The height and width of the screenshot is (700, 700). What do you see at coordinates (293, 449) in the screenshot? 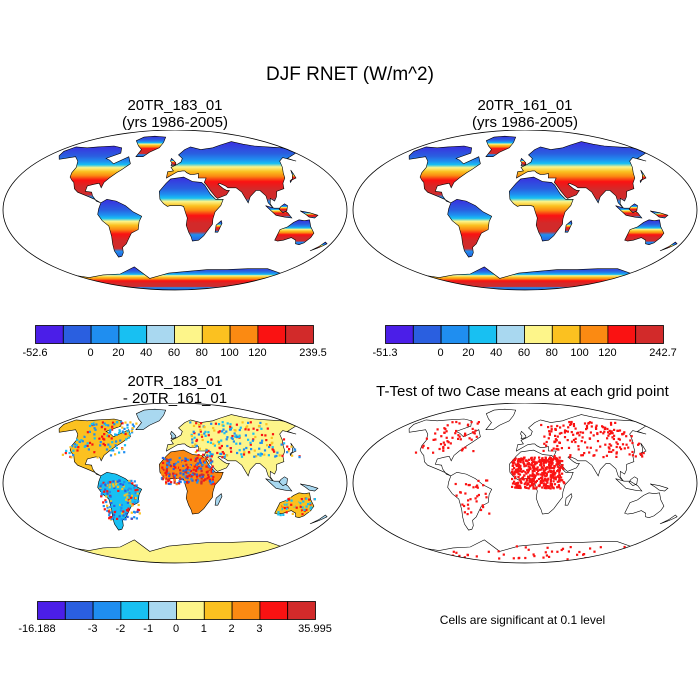
I see `land-japan` at bounding box center [293, 449].